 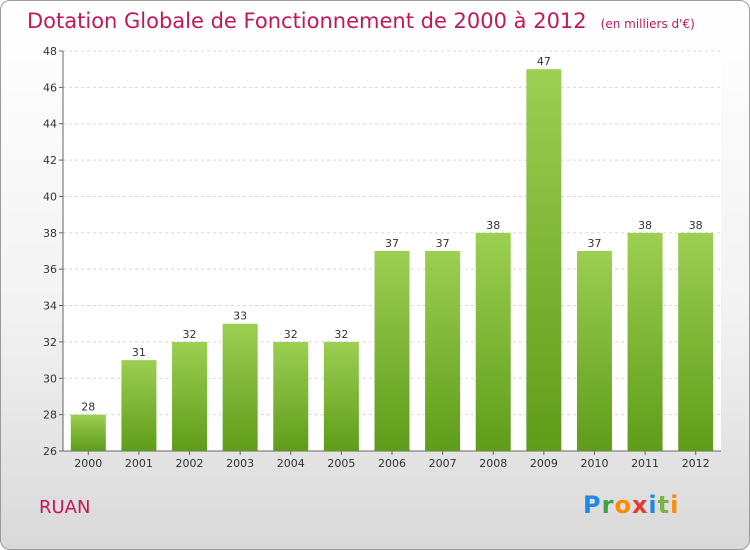 I want to click on y-tick-label: 28, so click(x=50, y=415).